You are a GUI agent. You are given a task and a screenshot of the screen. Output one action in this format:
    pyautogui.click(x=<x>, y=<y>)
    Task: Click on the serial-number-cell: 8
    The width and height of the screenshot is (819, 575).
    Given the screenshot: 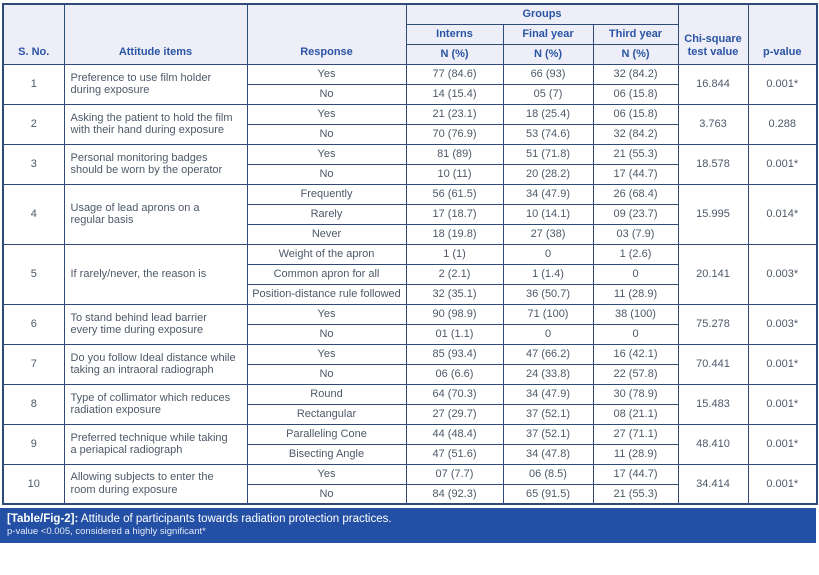 What is the action you would take?
    pyautogui.click(x=33, y=404)
    